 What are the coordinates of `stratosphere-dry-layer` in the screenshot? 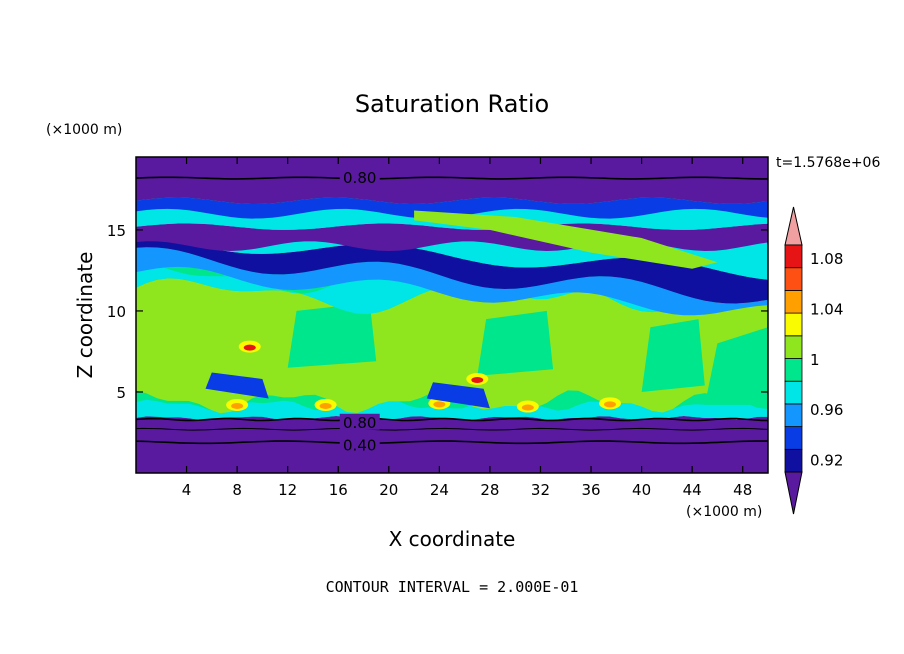 It's located at (452, 180).